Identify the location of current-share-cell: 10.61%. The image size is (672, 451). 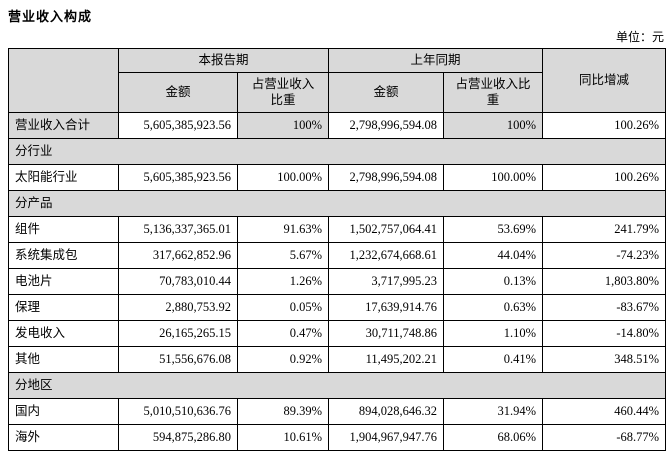
(283, 437).